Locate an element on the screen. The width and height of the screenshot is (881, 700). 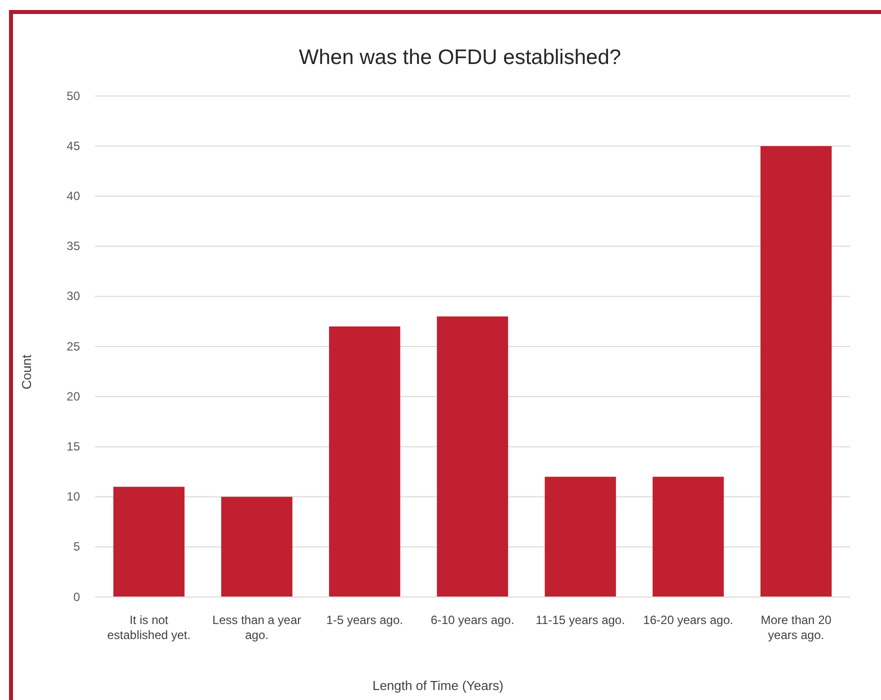
y-tick-label: 0 is located at coordinates (76, 597).